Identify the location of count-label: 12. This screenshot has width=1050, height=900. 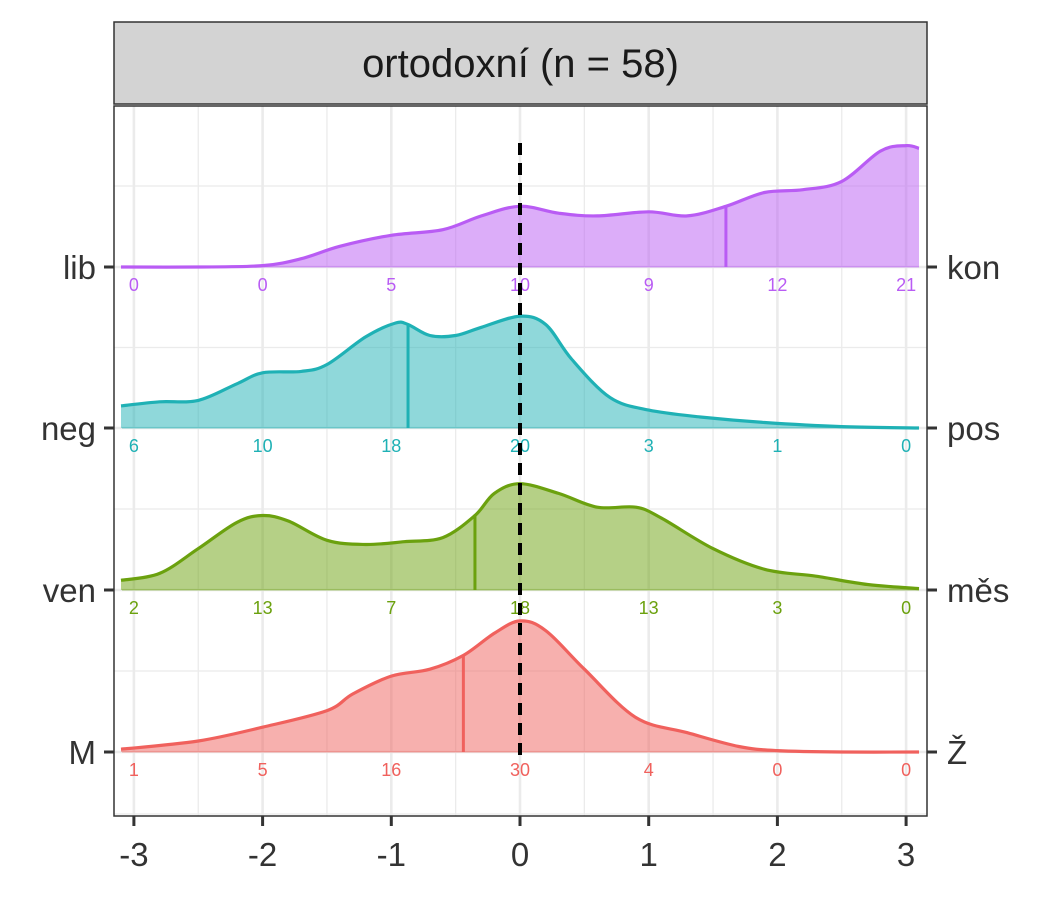
(777, 285).